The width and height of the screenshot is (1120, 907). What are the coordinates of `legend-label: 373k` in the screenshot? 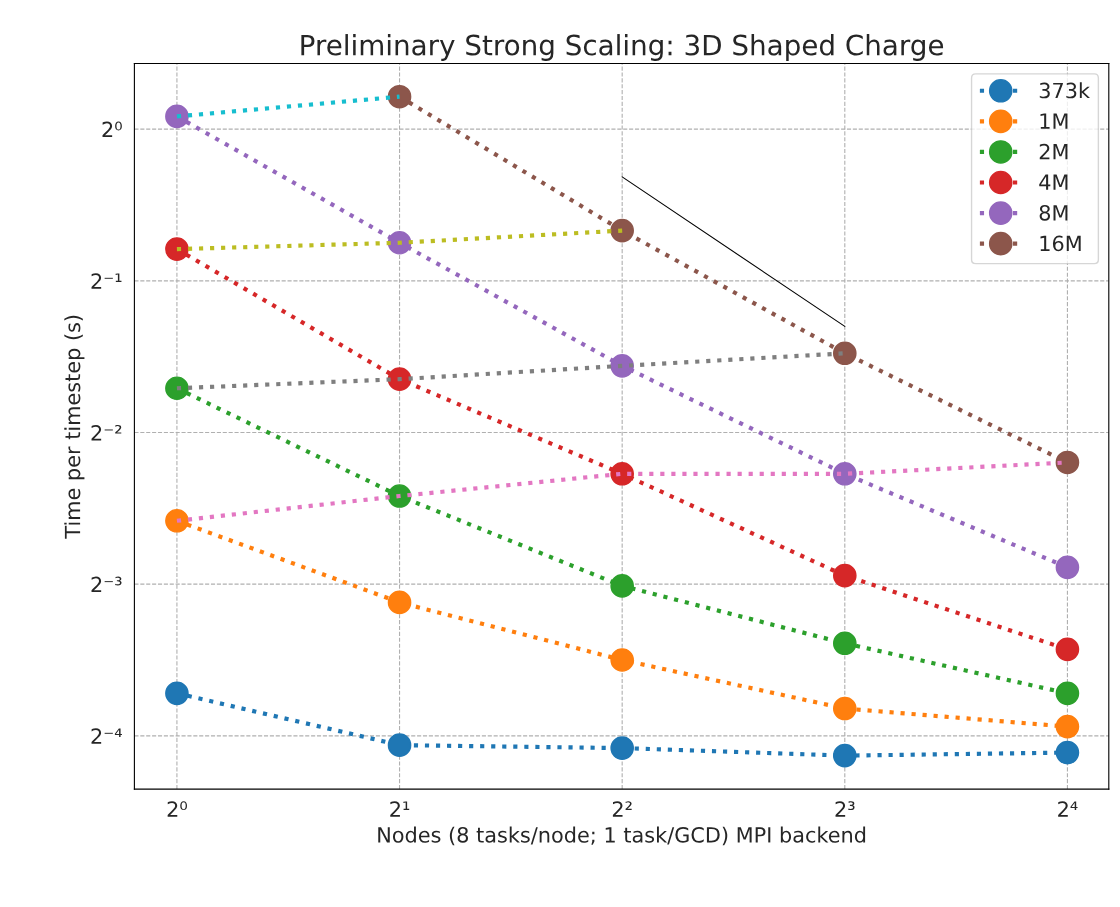 It's located at (1064, 90).